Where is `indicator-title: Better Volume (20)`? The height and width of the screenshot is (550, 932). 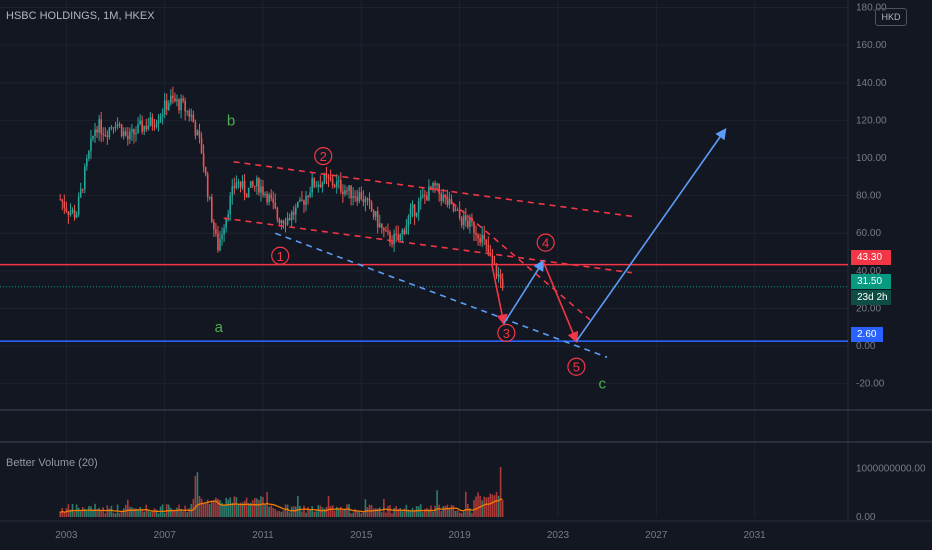
indicator-title: Better Volume (20) is located at coordinates (52, 463).